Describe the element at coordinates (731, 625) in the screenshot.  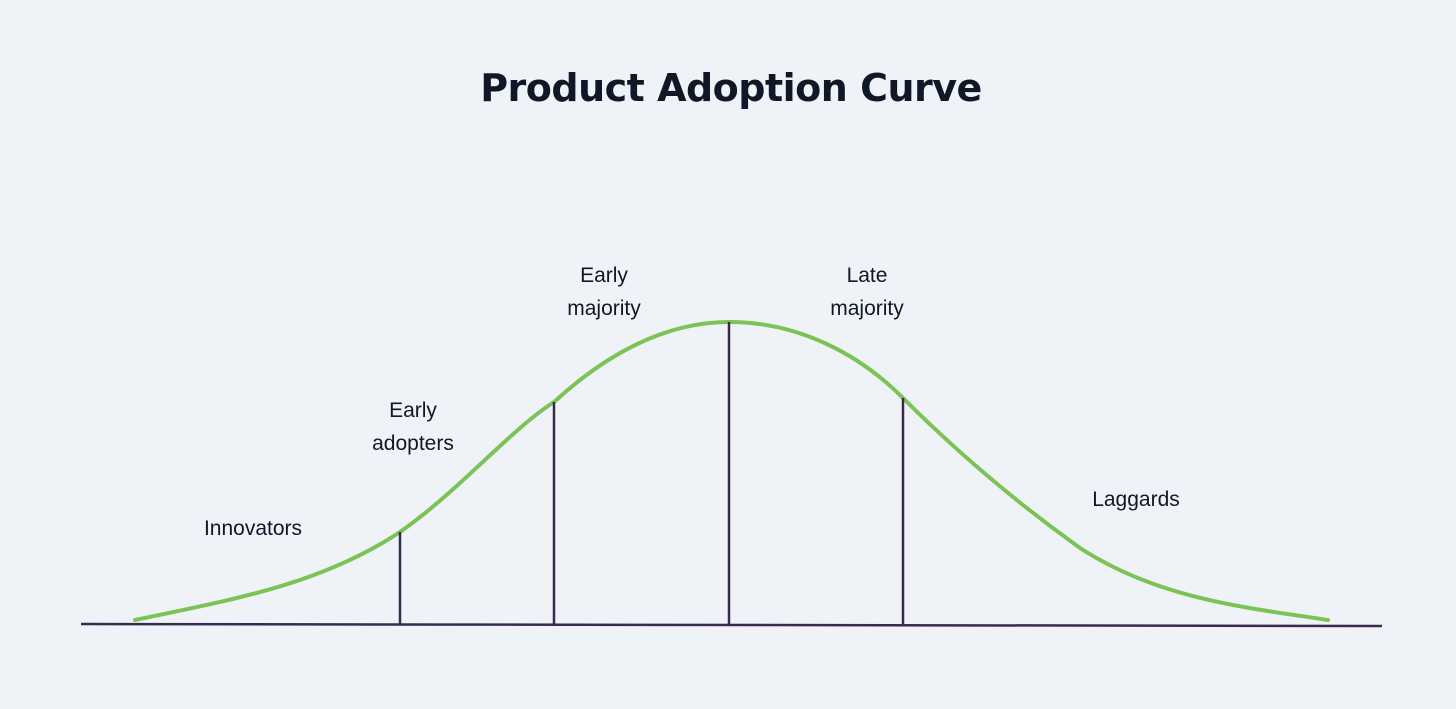
I see `baseline-axis` at that location.